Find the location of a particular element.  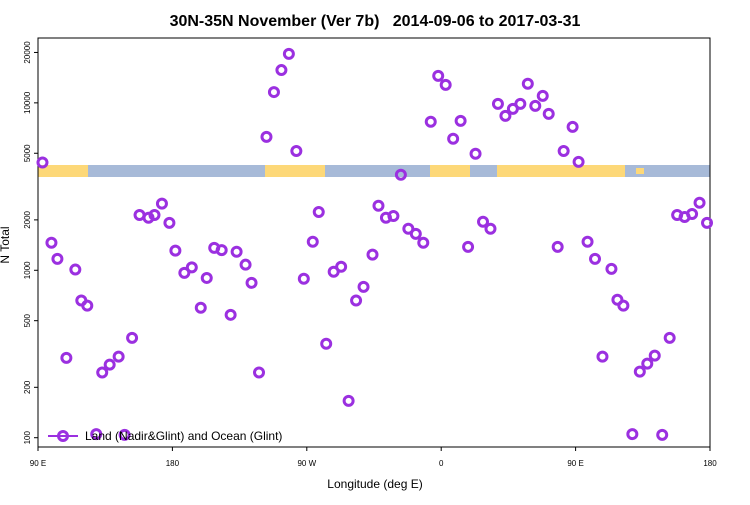

y-axis-label: N Total is located at coordinates (6, 244).